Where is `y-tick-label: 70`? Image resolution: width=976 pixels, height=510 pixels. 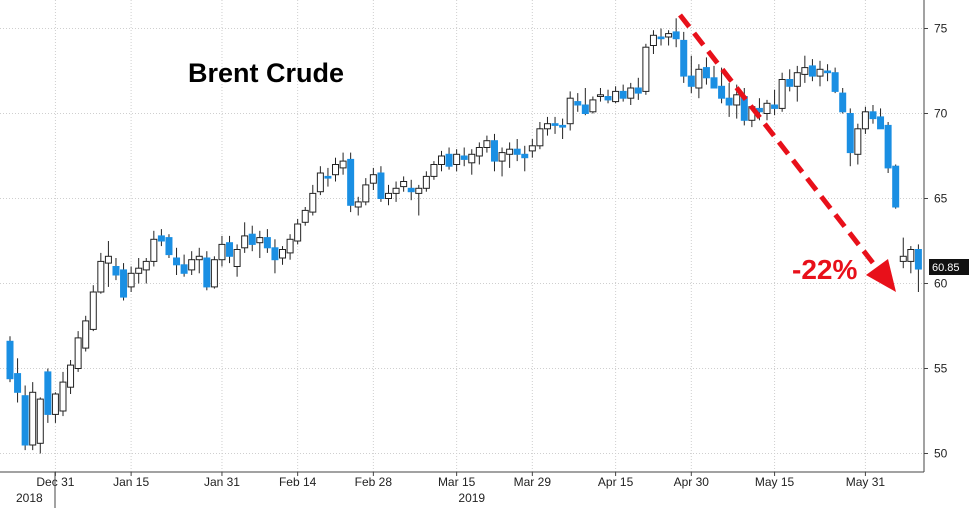
y-tick-label: 70 is located at coordinates (941, 114).